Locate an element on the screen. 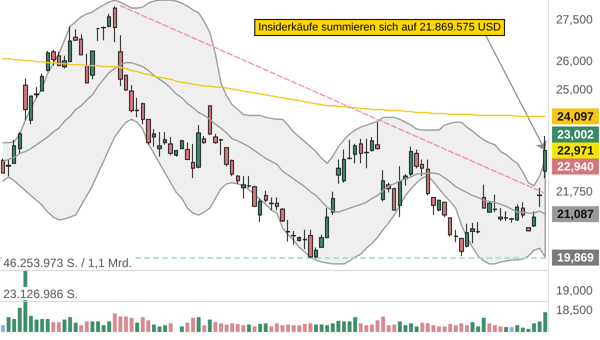 The height and width of the screenshot is (340, 600). y-tick-label: 19,000 is located at coordinates (575, 290).